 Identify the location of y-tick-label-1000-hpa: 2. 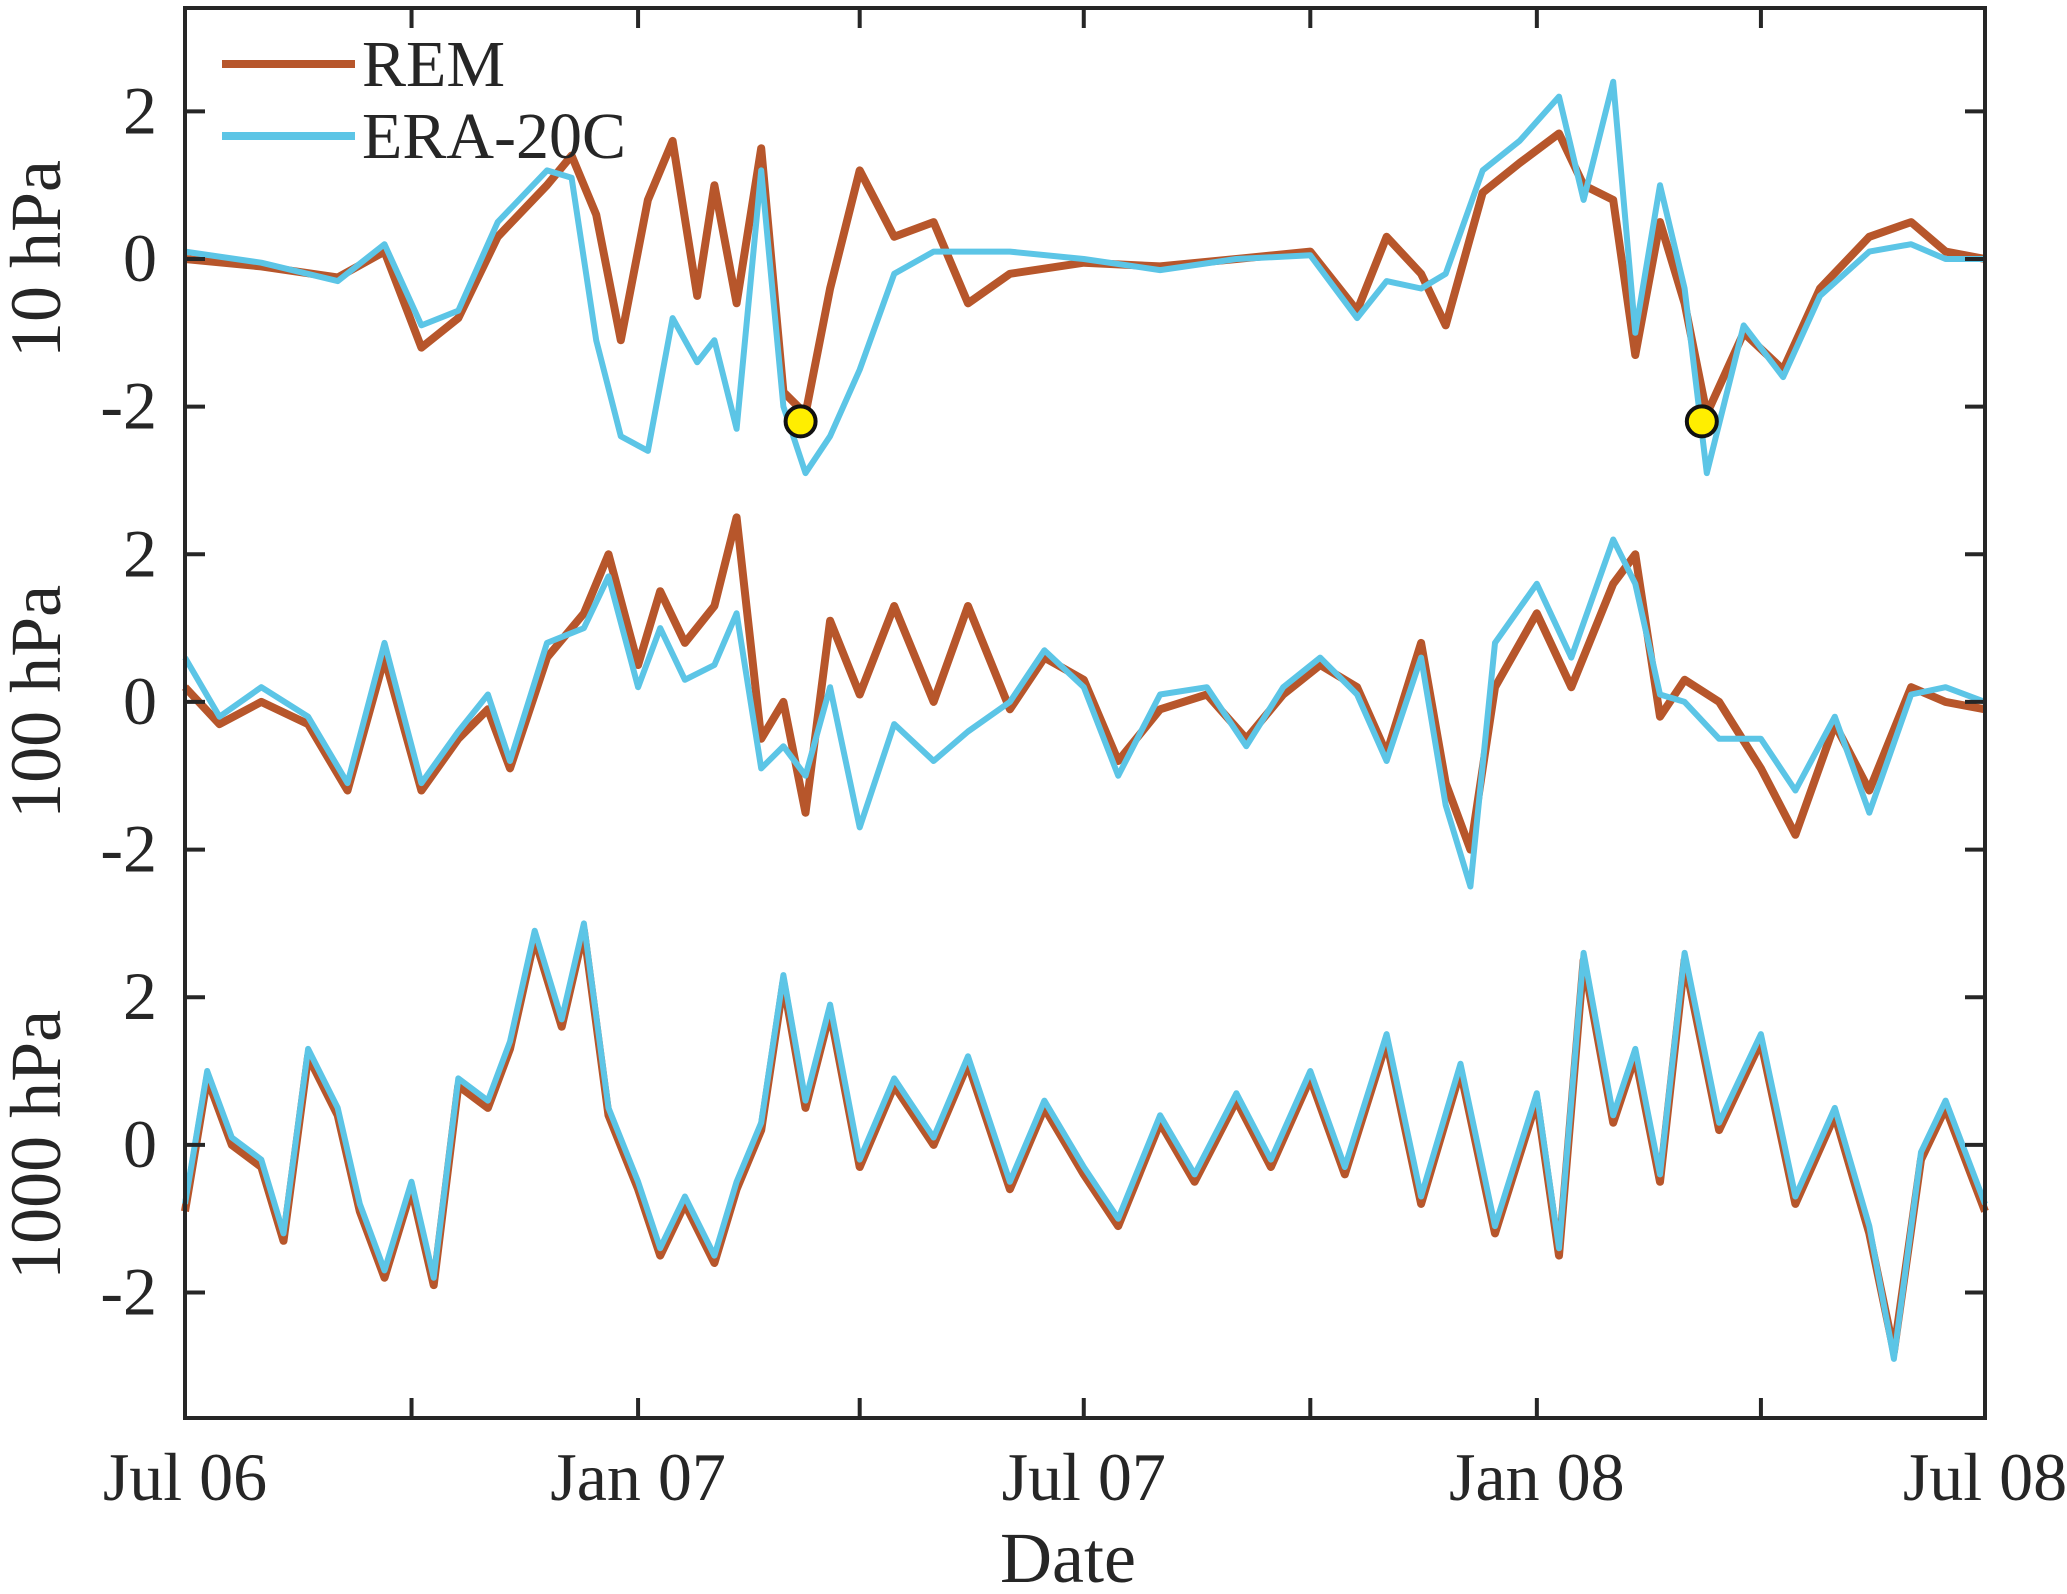
(140, 996).